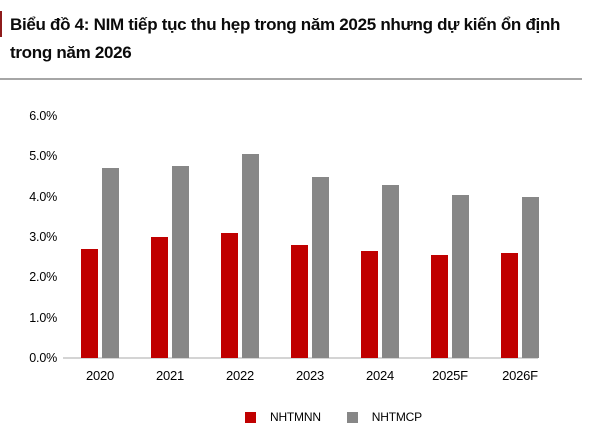 This screenshot has width=602, height=437. What do you see at coordinates (380, 375) in the screenshot?
I see `x-tick-label: 2024` at bounding box center [380, 375].